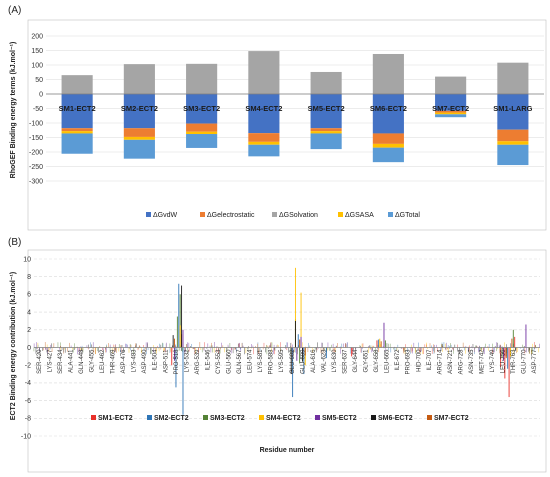  Describe the element at coordinates (451, 361) in the screenshot. I see `panel-b-residue-label: ASN-721` at that location.